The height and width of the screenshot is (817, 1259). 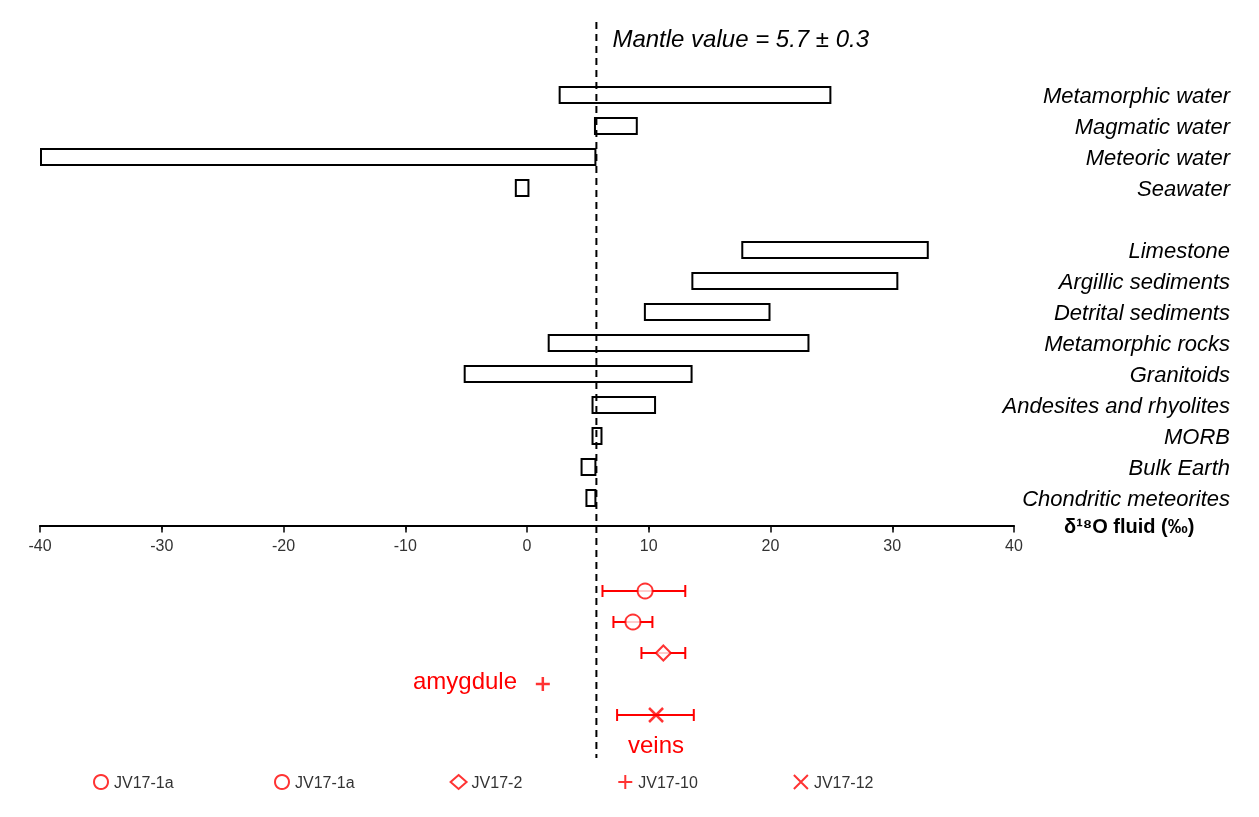 What do you see at coordinates (1179, 374) in the screenshot?
I see `y-tick-label: Granitoids` at bounding box center [1179, 374].